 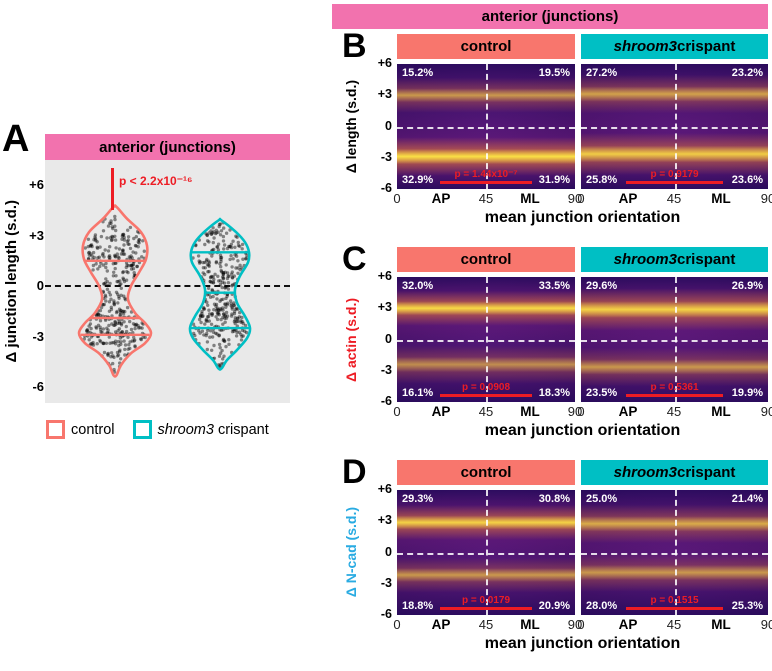 I want to click on p-value: p = 1.44x10⁻⁷, so click(x=486, y=174).